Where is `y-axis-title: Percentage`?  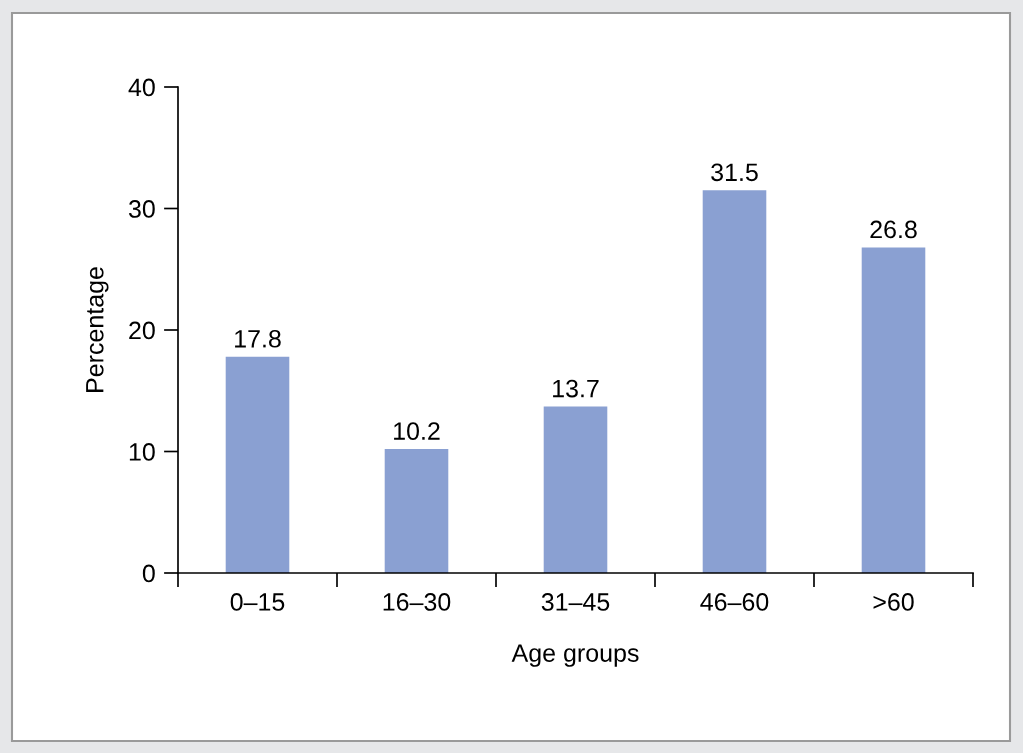 y-axis-title: Percentage is located at coordinates (97, 329).